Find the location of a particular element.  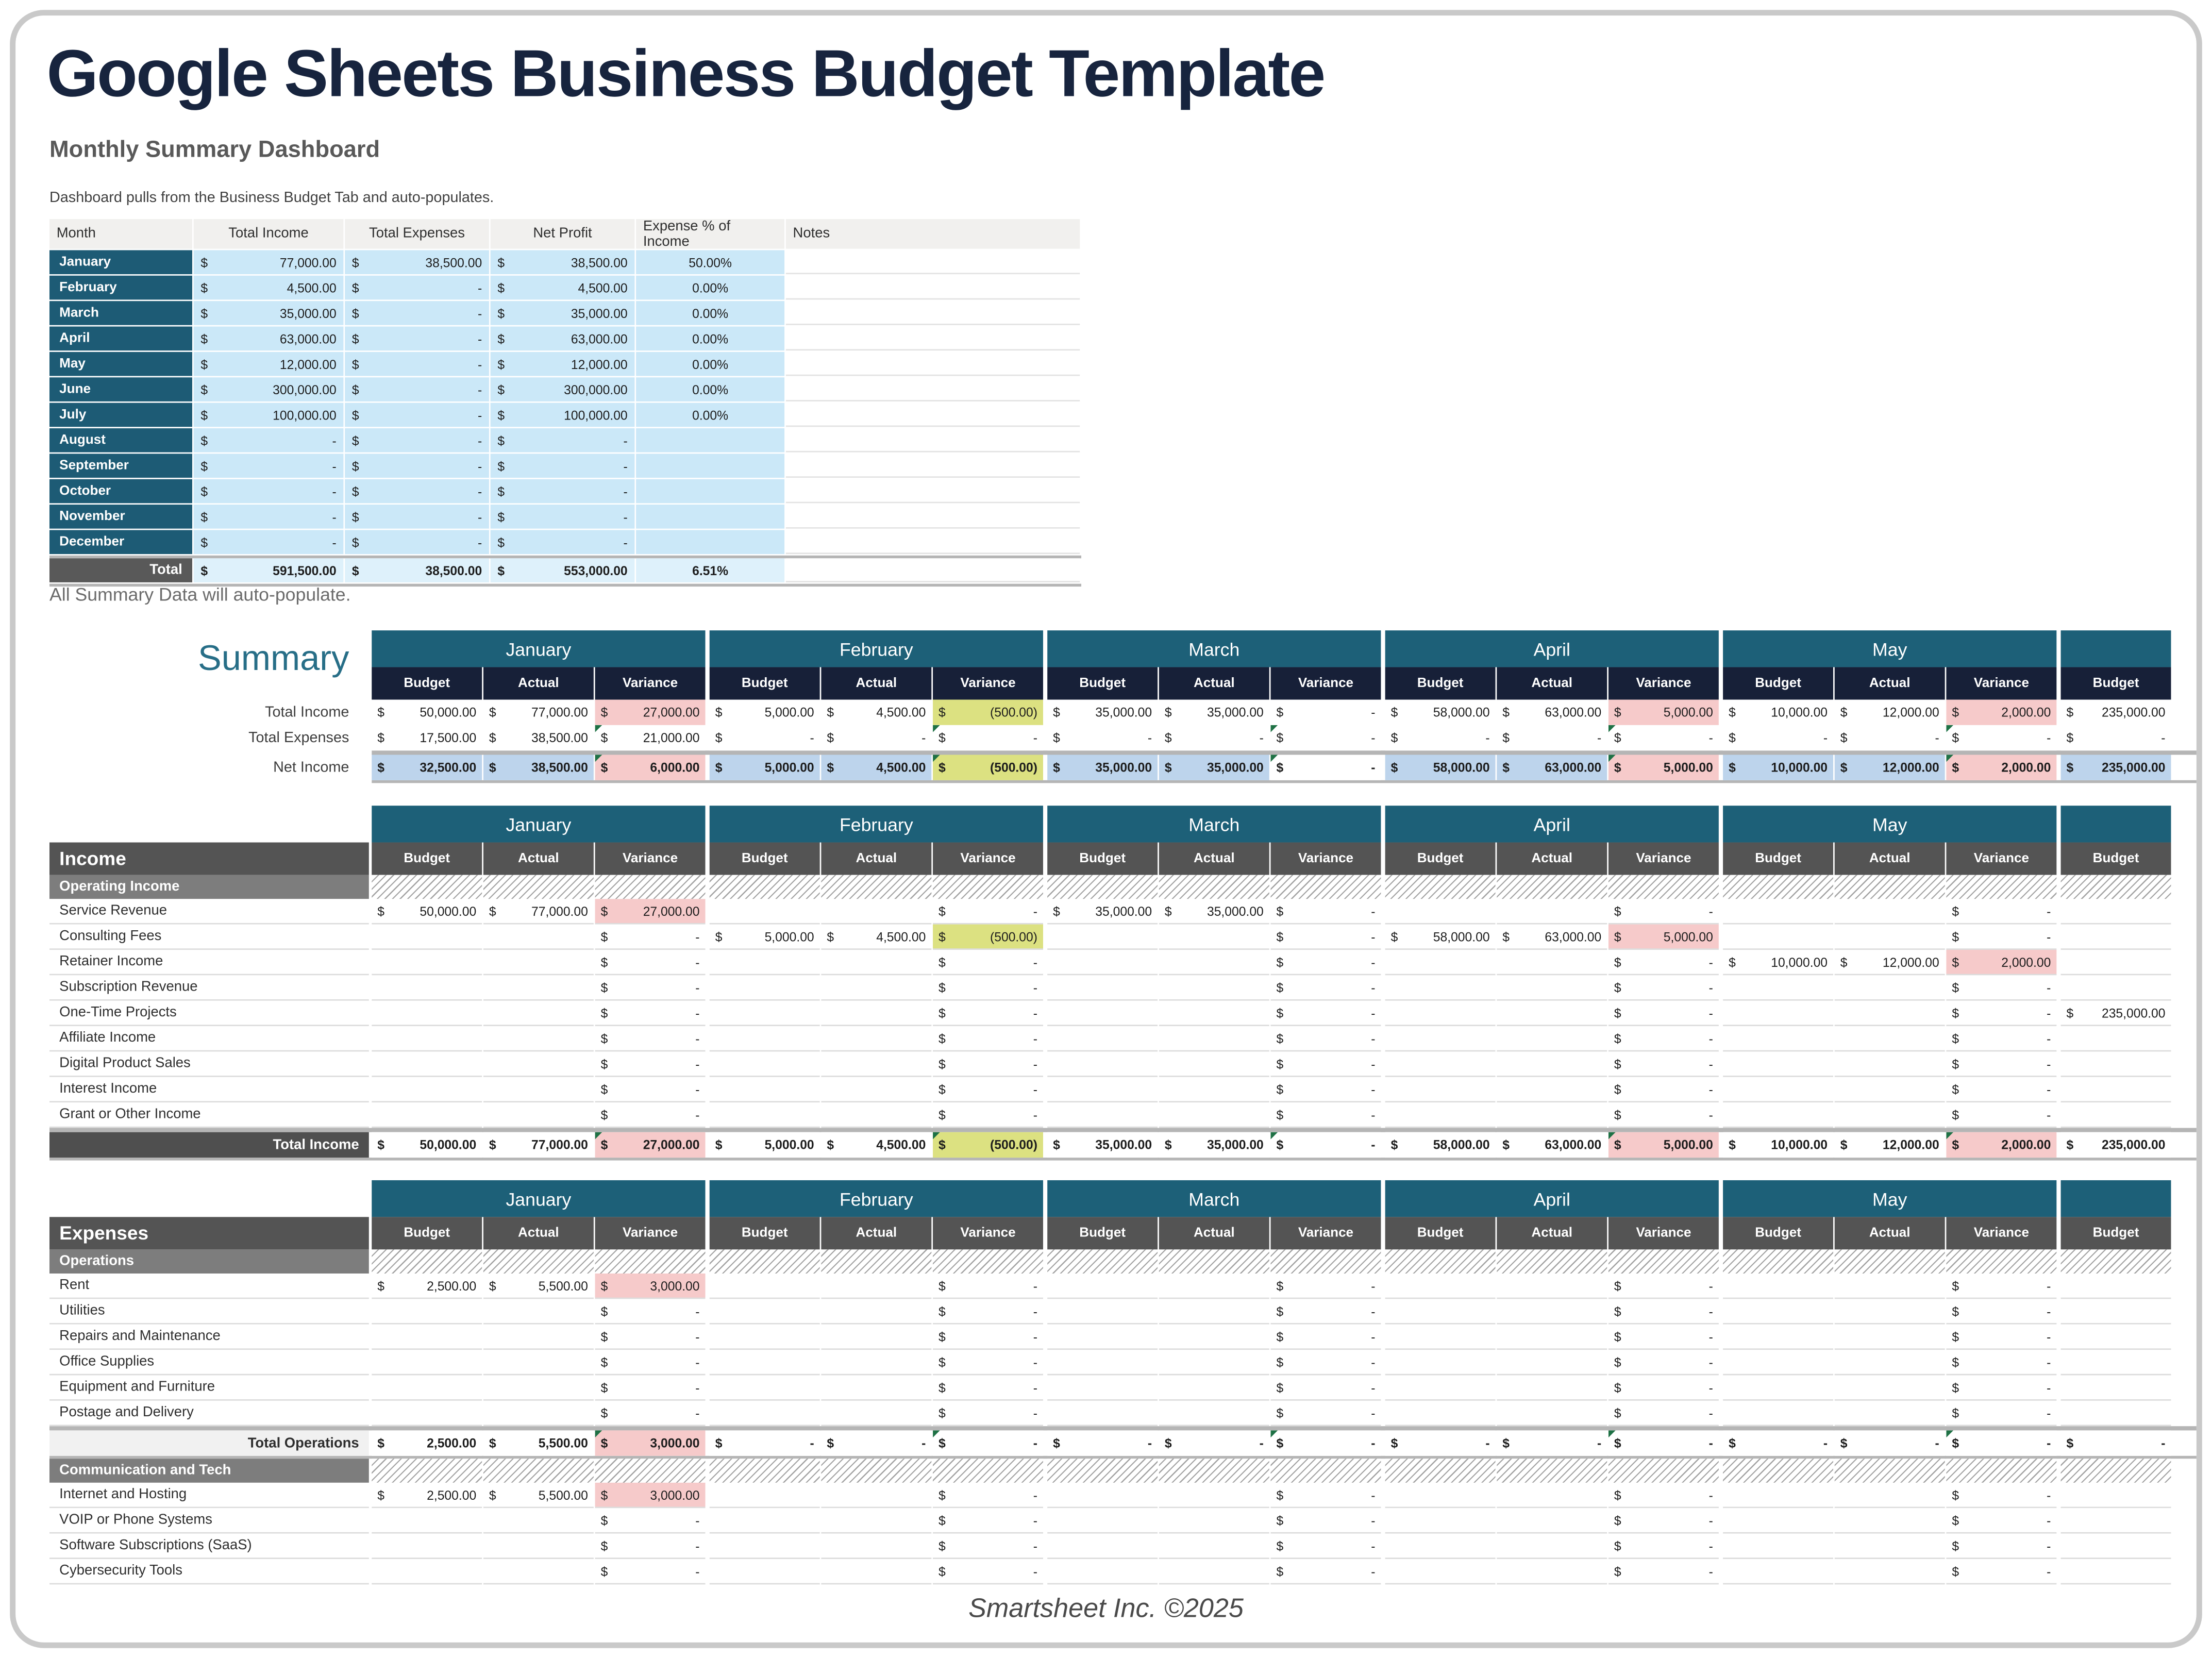

dashboard-column-header: Net Profit is located at coordinates (562, 234).